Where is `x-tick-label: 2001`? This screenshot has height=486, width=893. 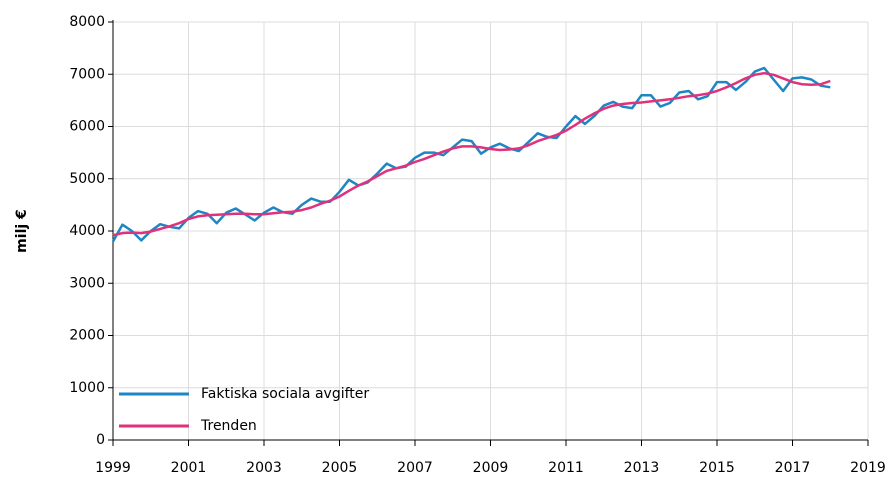
x-tick-label: 2001 is located at coordinates (189, 468).